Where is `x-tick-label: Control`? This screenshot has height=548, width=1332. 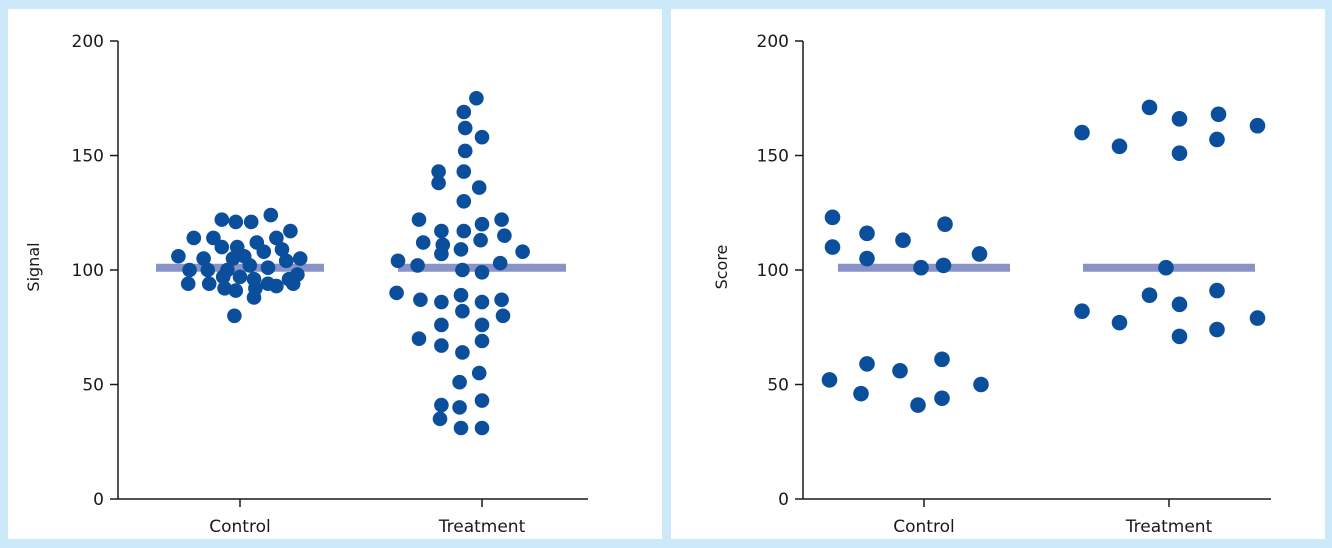 x-tick-label: Control is located at coordinates (239, 527).